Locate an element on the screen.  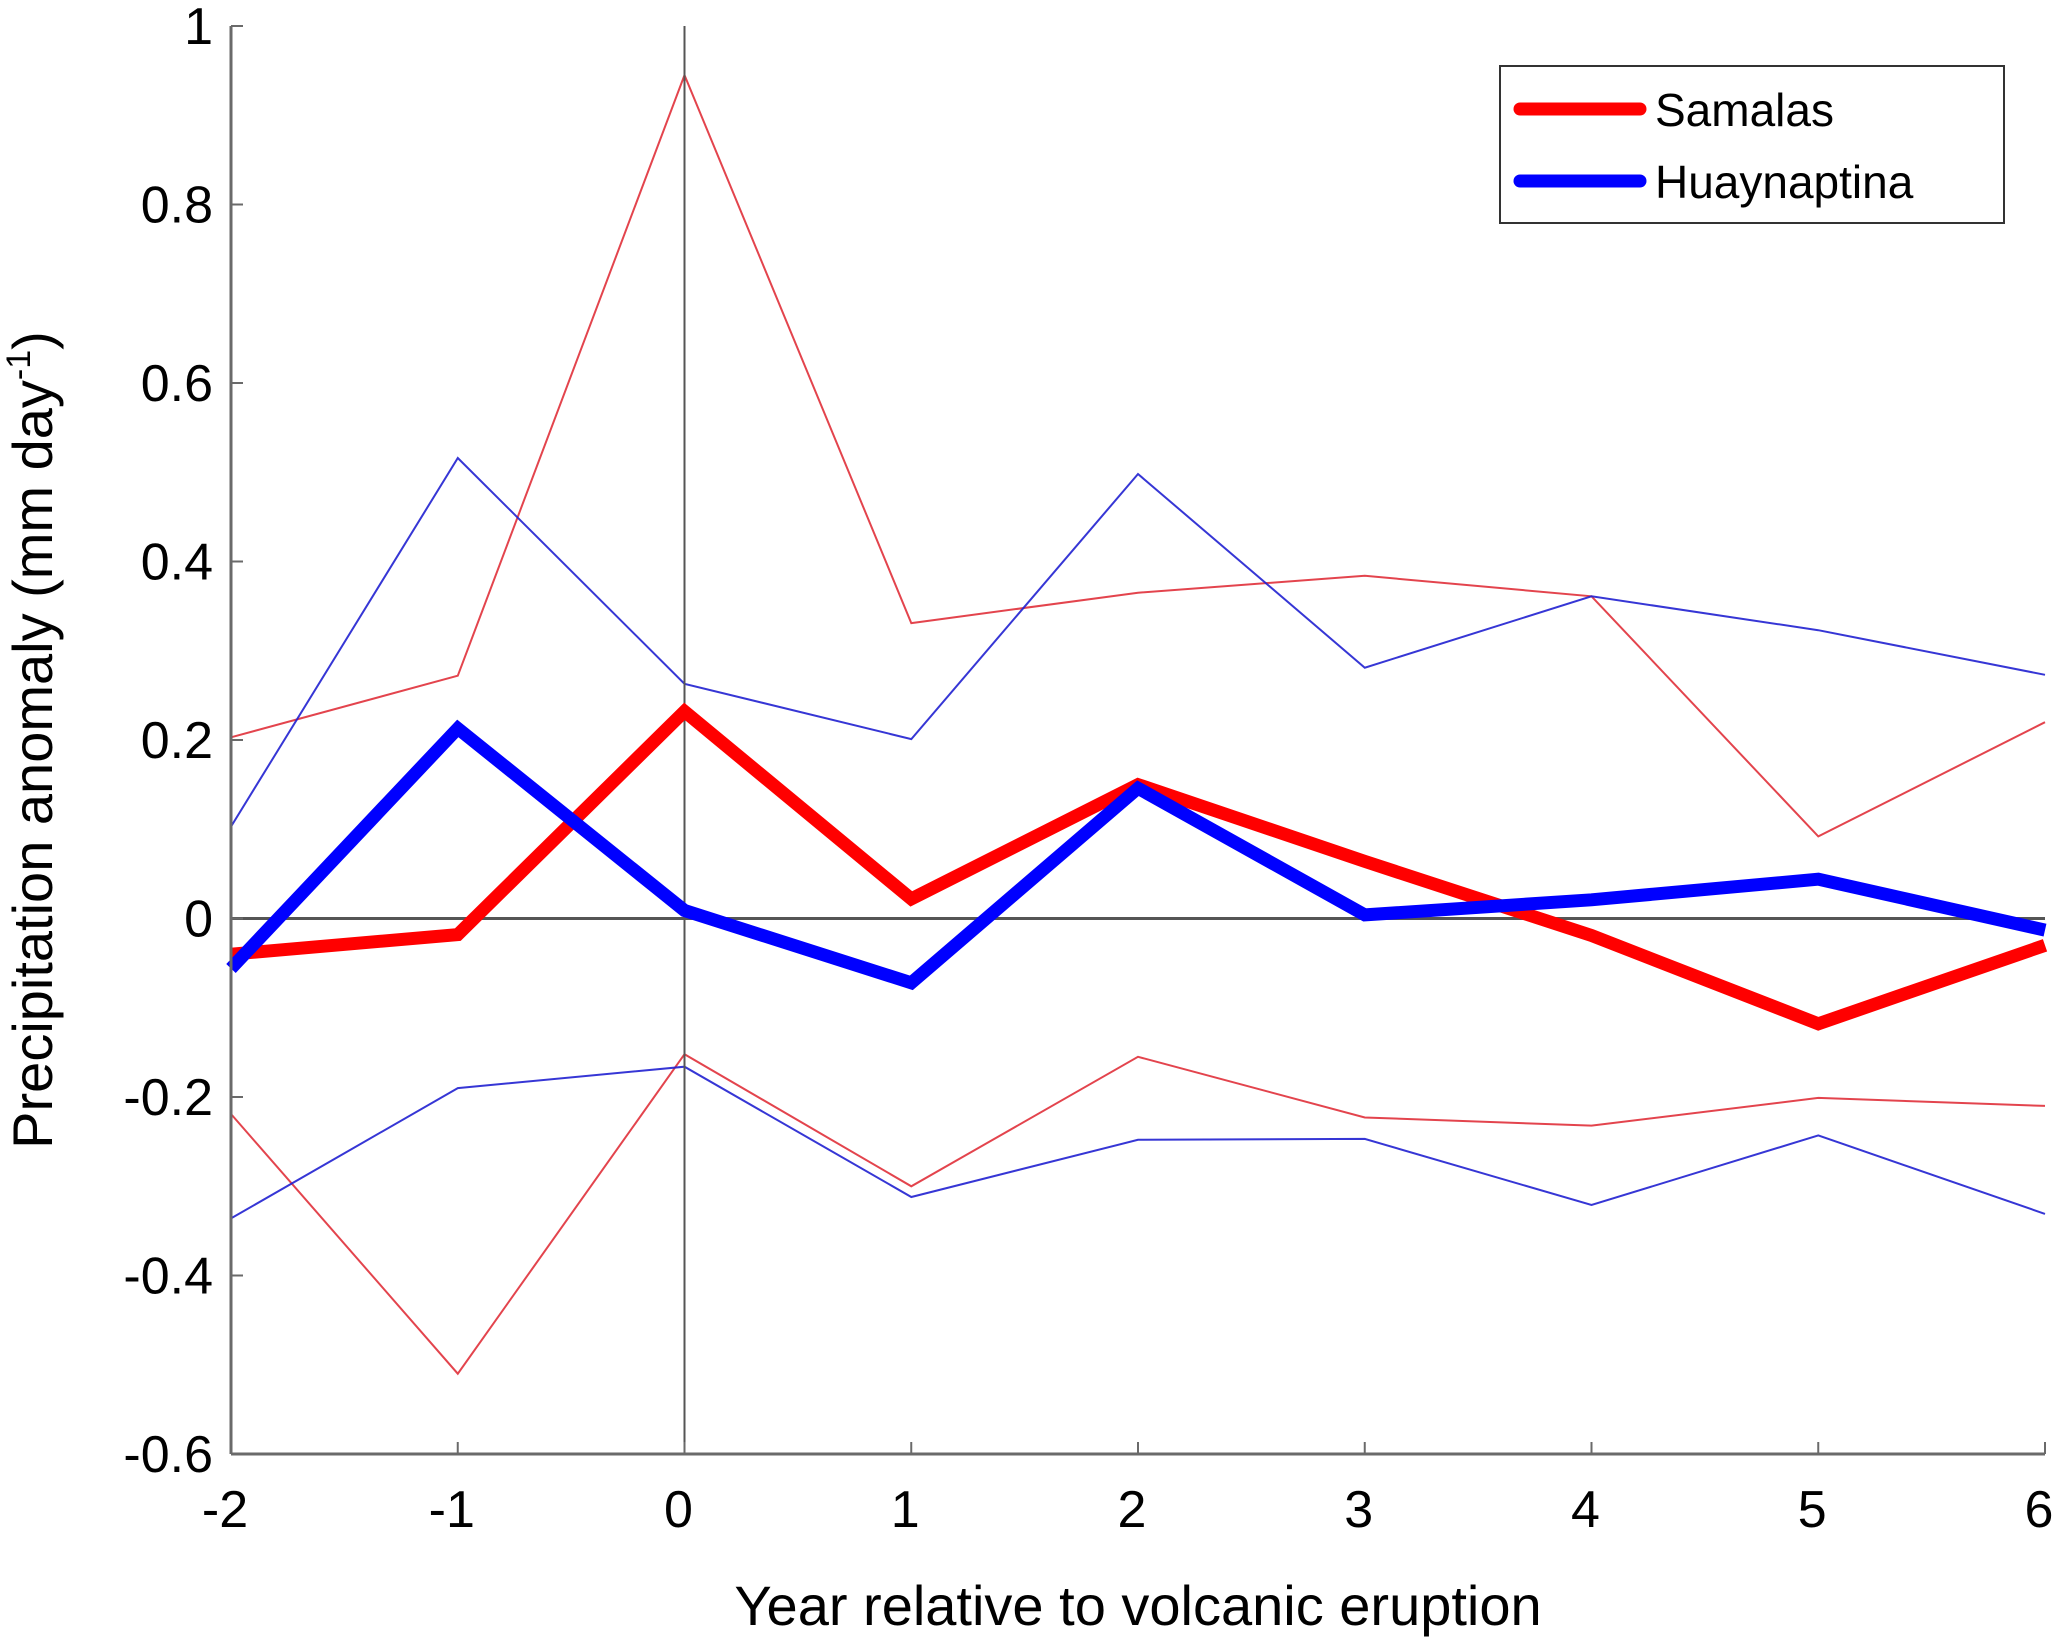
legend-entry-samalas: Samalas is located at coordinates (1673, 110).